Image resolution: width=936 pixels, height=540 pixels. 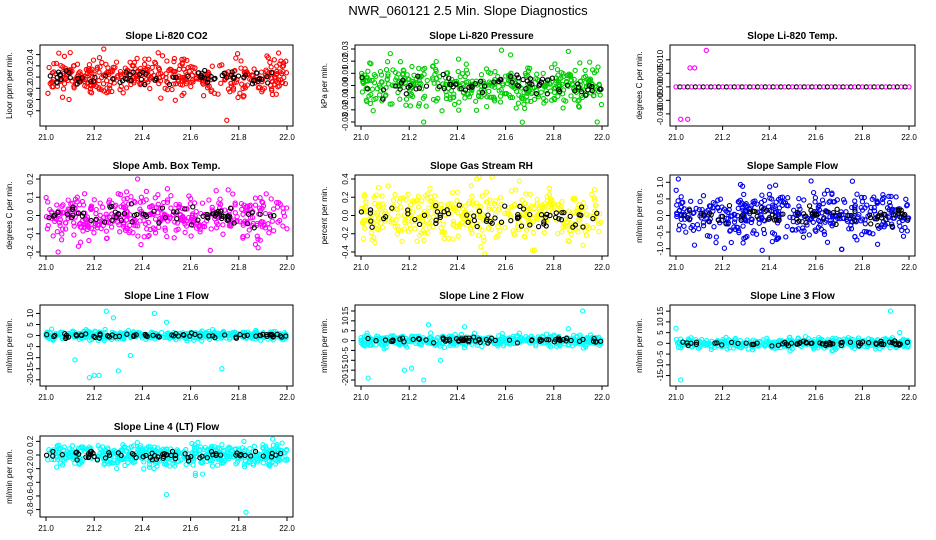 What do you see at coordinates (191, 528) in the screenshot?
I see `x-tick-label: 21.6` at bounding box center [191, 528].